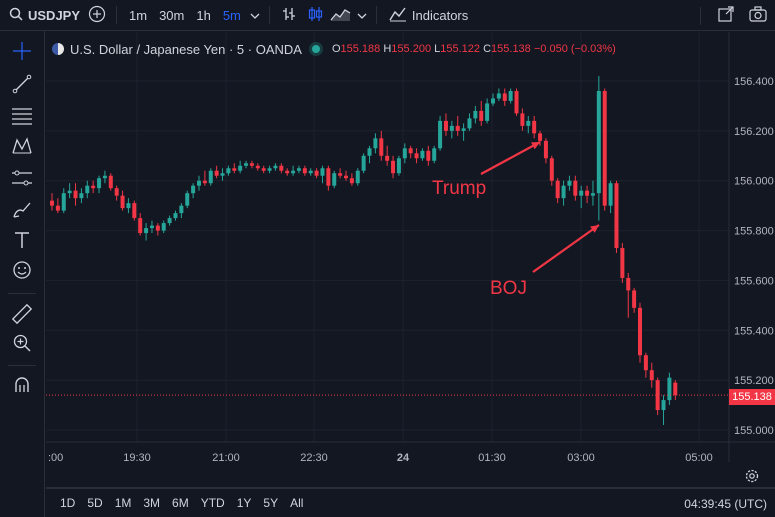 This screenshot has width=775, height=517. Describe the element at coordinates (172, 15) in the screenshot. I see `interval-30m: 30m` at that location.